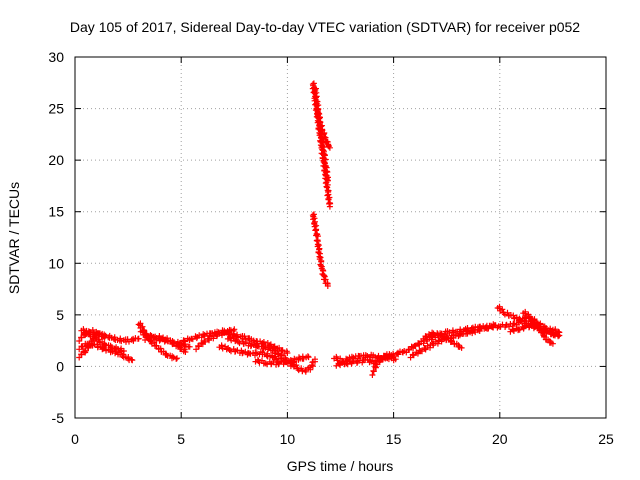  Describe the element at coordinates (56, 109) in the screenshot. I see `y-tick-label: 25` at that location.